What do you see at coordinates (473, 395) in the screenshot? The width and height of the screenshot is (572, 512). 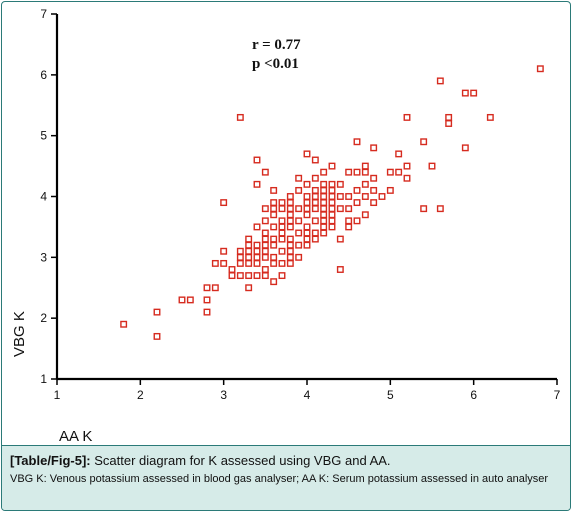 I see `x-tick-label: 6` at bounding box center [473, 395].